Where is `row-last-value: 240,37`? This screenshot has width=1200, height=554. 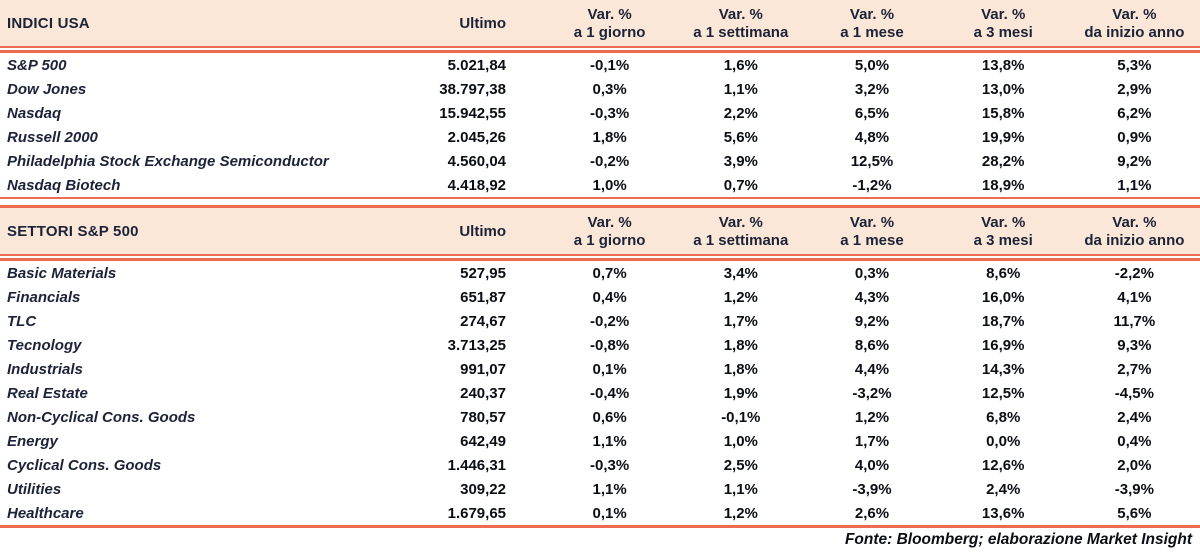 row-last-value: 240,37 is located at coordinates (483, 393).